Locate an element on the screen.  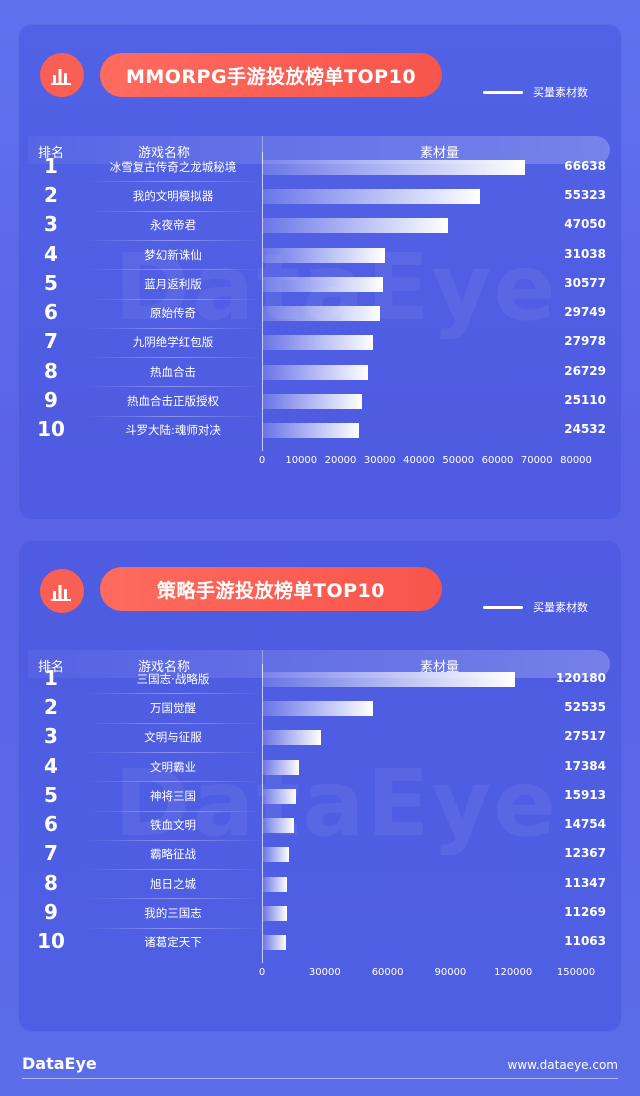
game-name: 铁血文明 is located at coordinates (173, 825).